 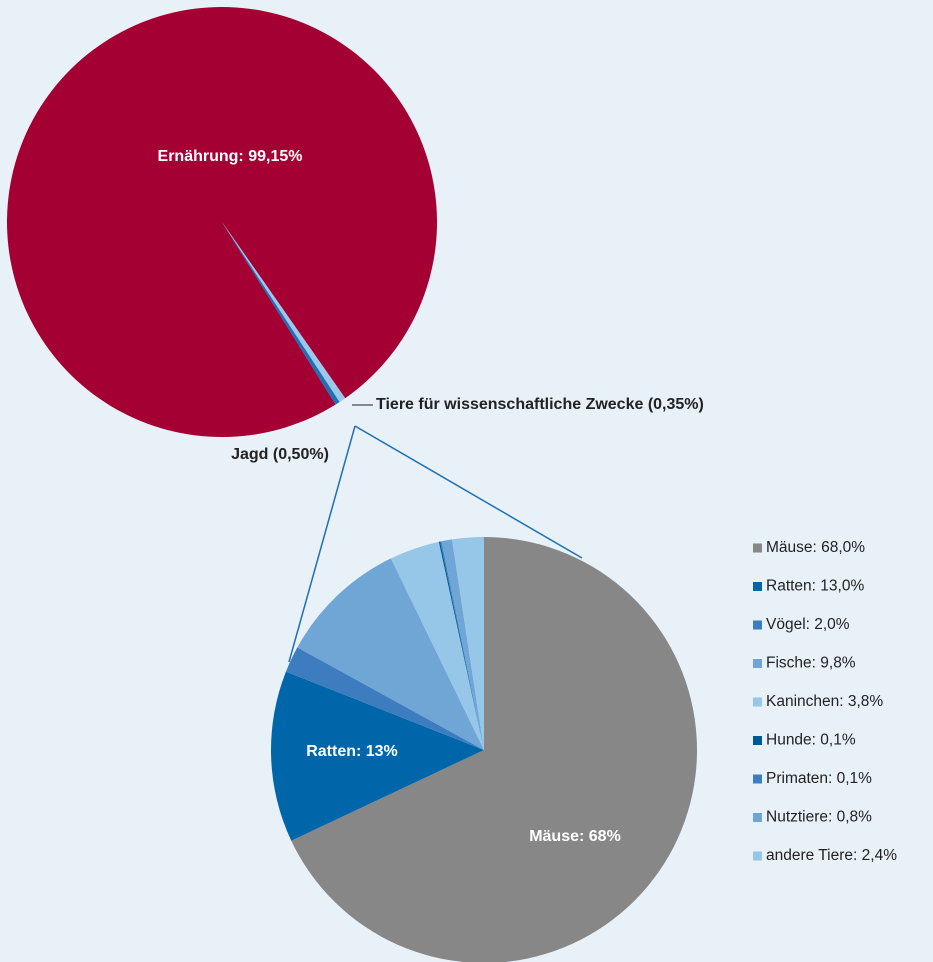 I want to click on legend-label: Ratten: 13,0%, so click(x=815, y=586).